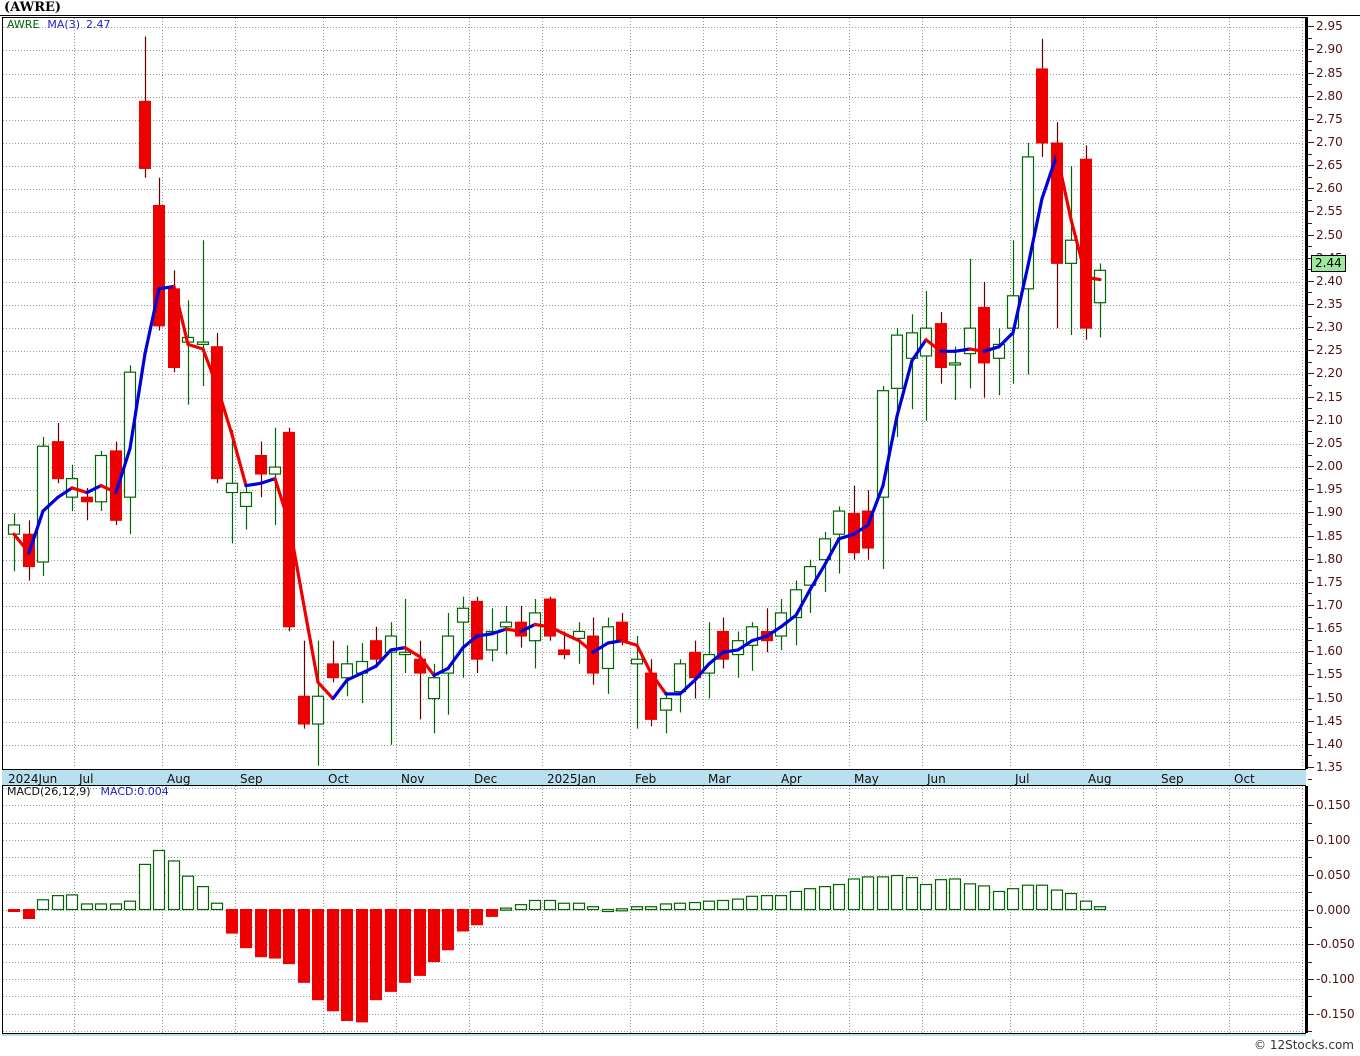 The image size is (1360, 1056). I want to click on price-axis-label: 1.35, so click(1329, 767).